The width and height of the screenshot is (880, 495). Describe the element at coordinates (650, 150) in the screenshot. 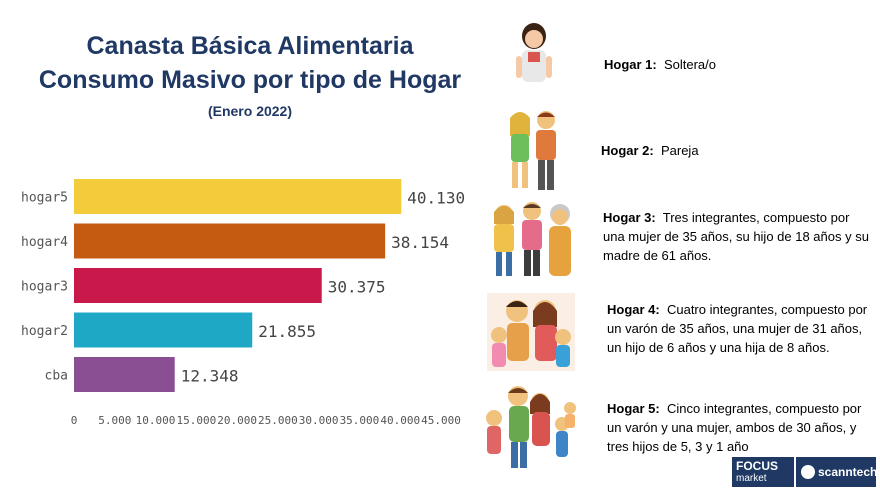

I see `household-2-desc: Hogar 2: Pareja` at that location.